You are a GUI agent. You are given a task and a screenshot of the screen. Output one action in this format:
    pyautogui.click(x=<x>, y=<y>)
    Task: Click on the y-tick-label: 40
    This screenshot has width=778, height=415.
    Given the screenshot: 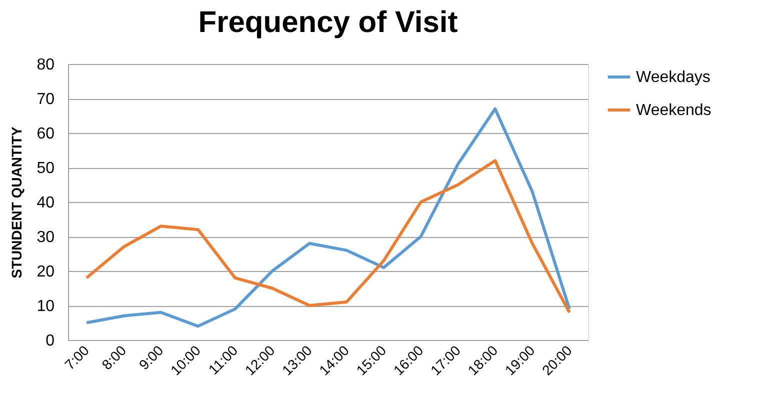 What is the action you would take?
    pyautogui.click(x=45, y=203)
    